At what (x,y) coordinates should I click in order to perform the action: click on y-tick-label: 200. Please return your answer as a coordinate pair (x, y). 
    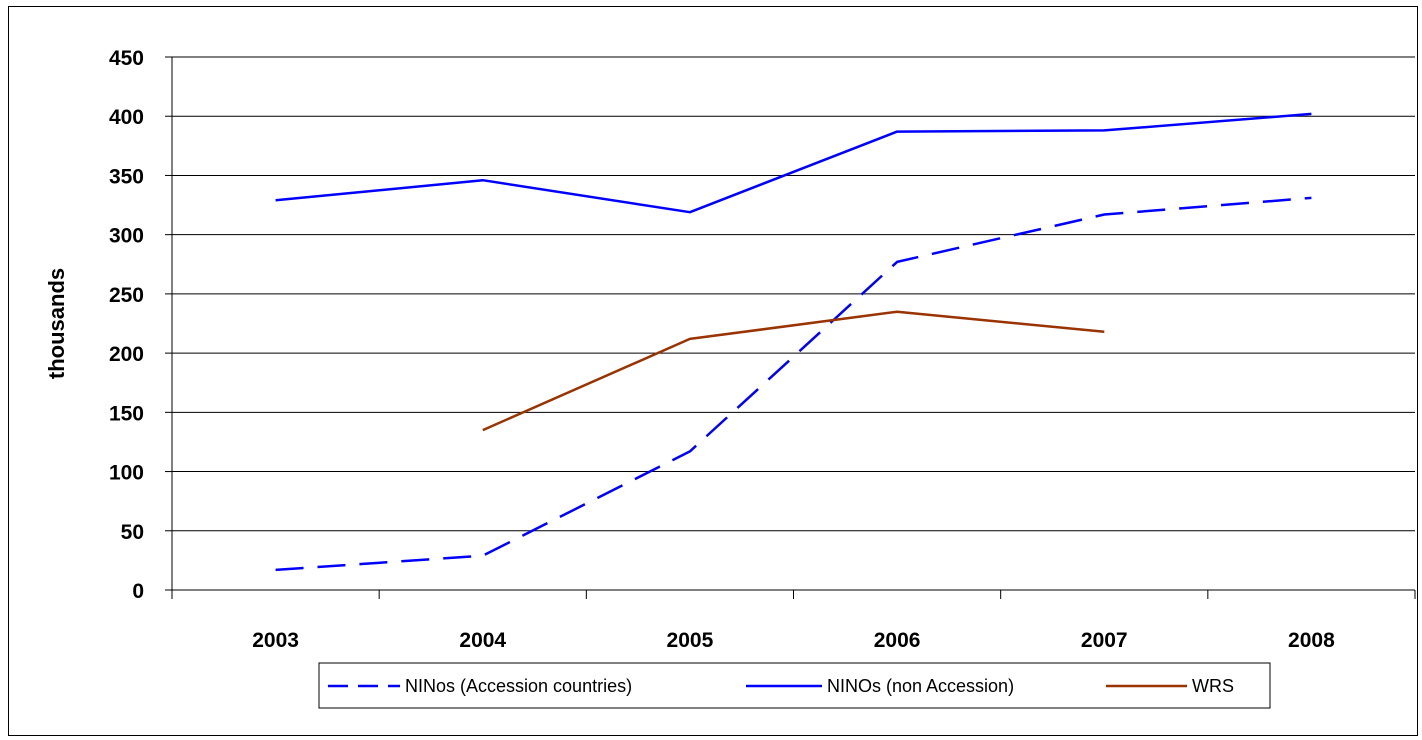
    Looking at the image, I should click on (126, 354).